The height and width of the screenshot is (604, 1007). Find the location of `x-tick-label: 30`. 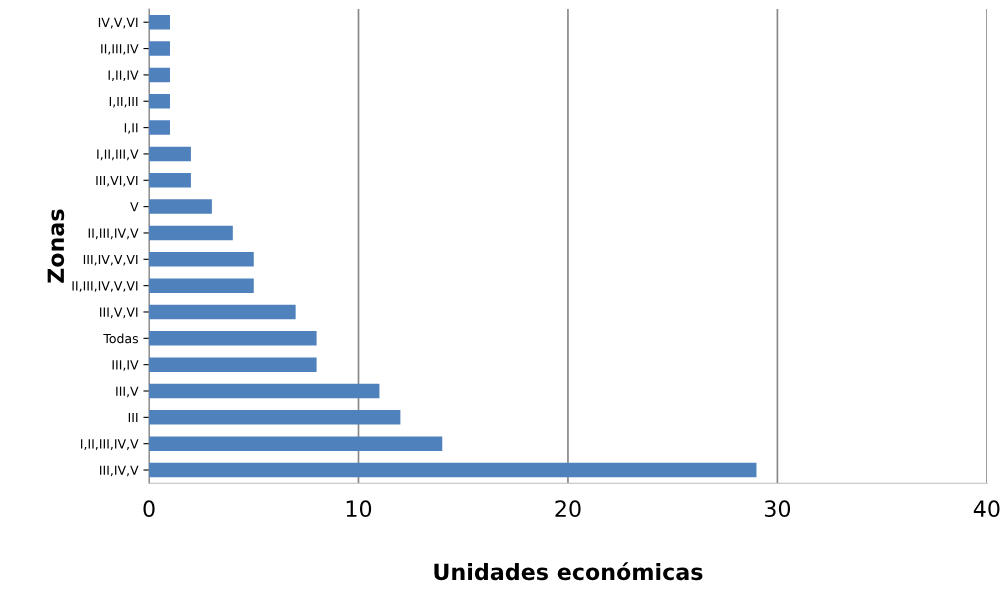

x-tick-label: 30 is located at coordinates (777, 509).